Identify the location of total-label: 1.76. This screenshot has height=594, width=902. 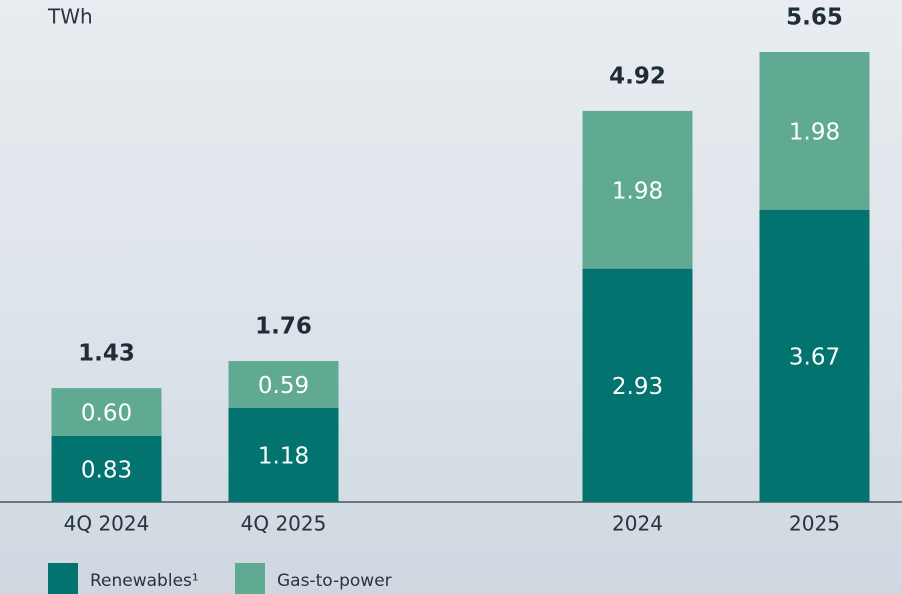
(283, 327).